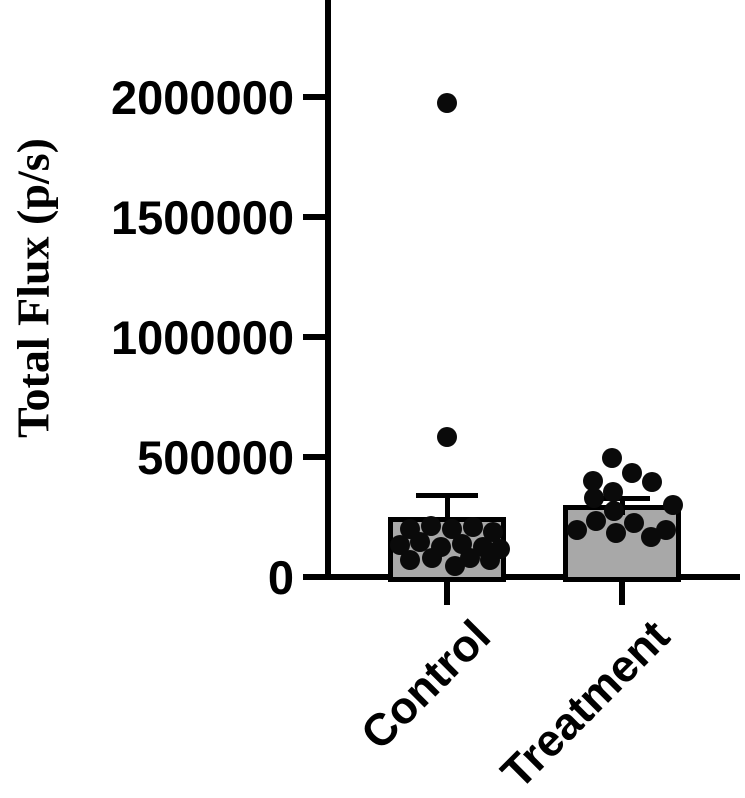  What do you see at coordinates (425, 685) in the screenshot?
I see `x-category-label-control: Control` at bounding box center [425, 685].